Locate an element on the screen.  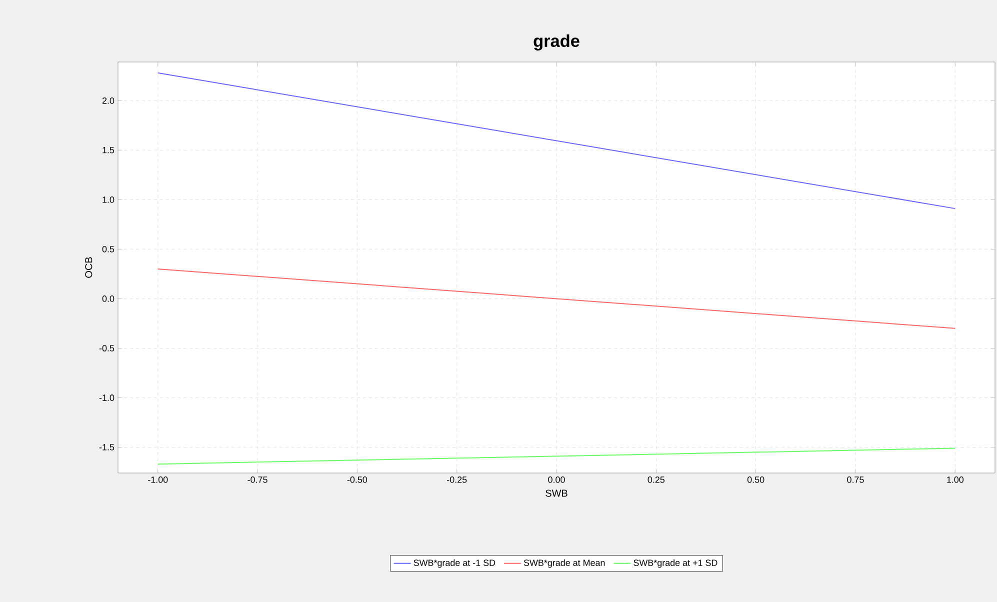
chart-title: grade is located at coordinates (557, 42).